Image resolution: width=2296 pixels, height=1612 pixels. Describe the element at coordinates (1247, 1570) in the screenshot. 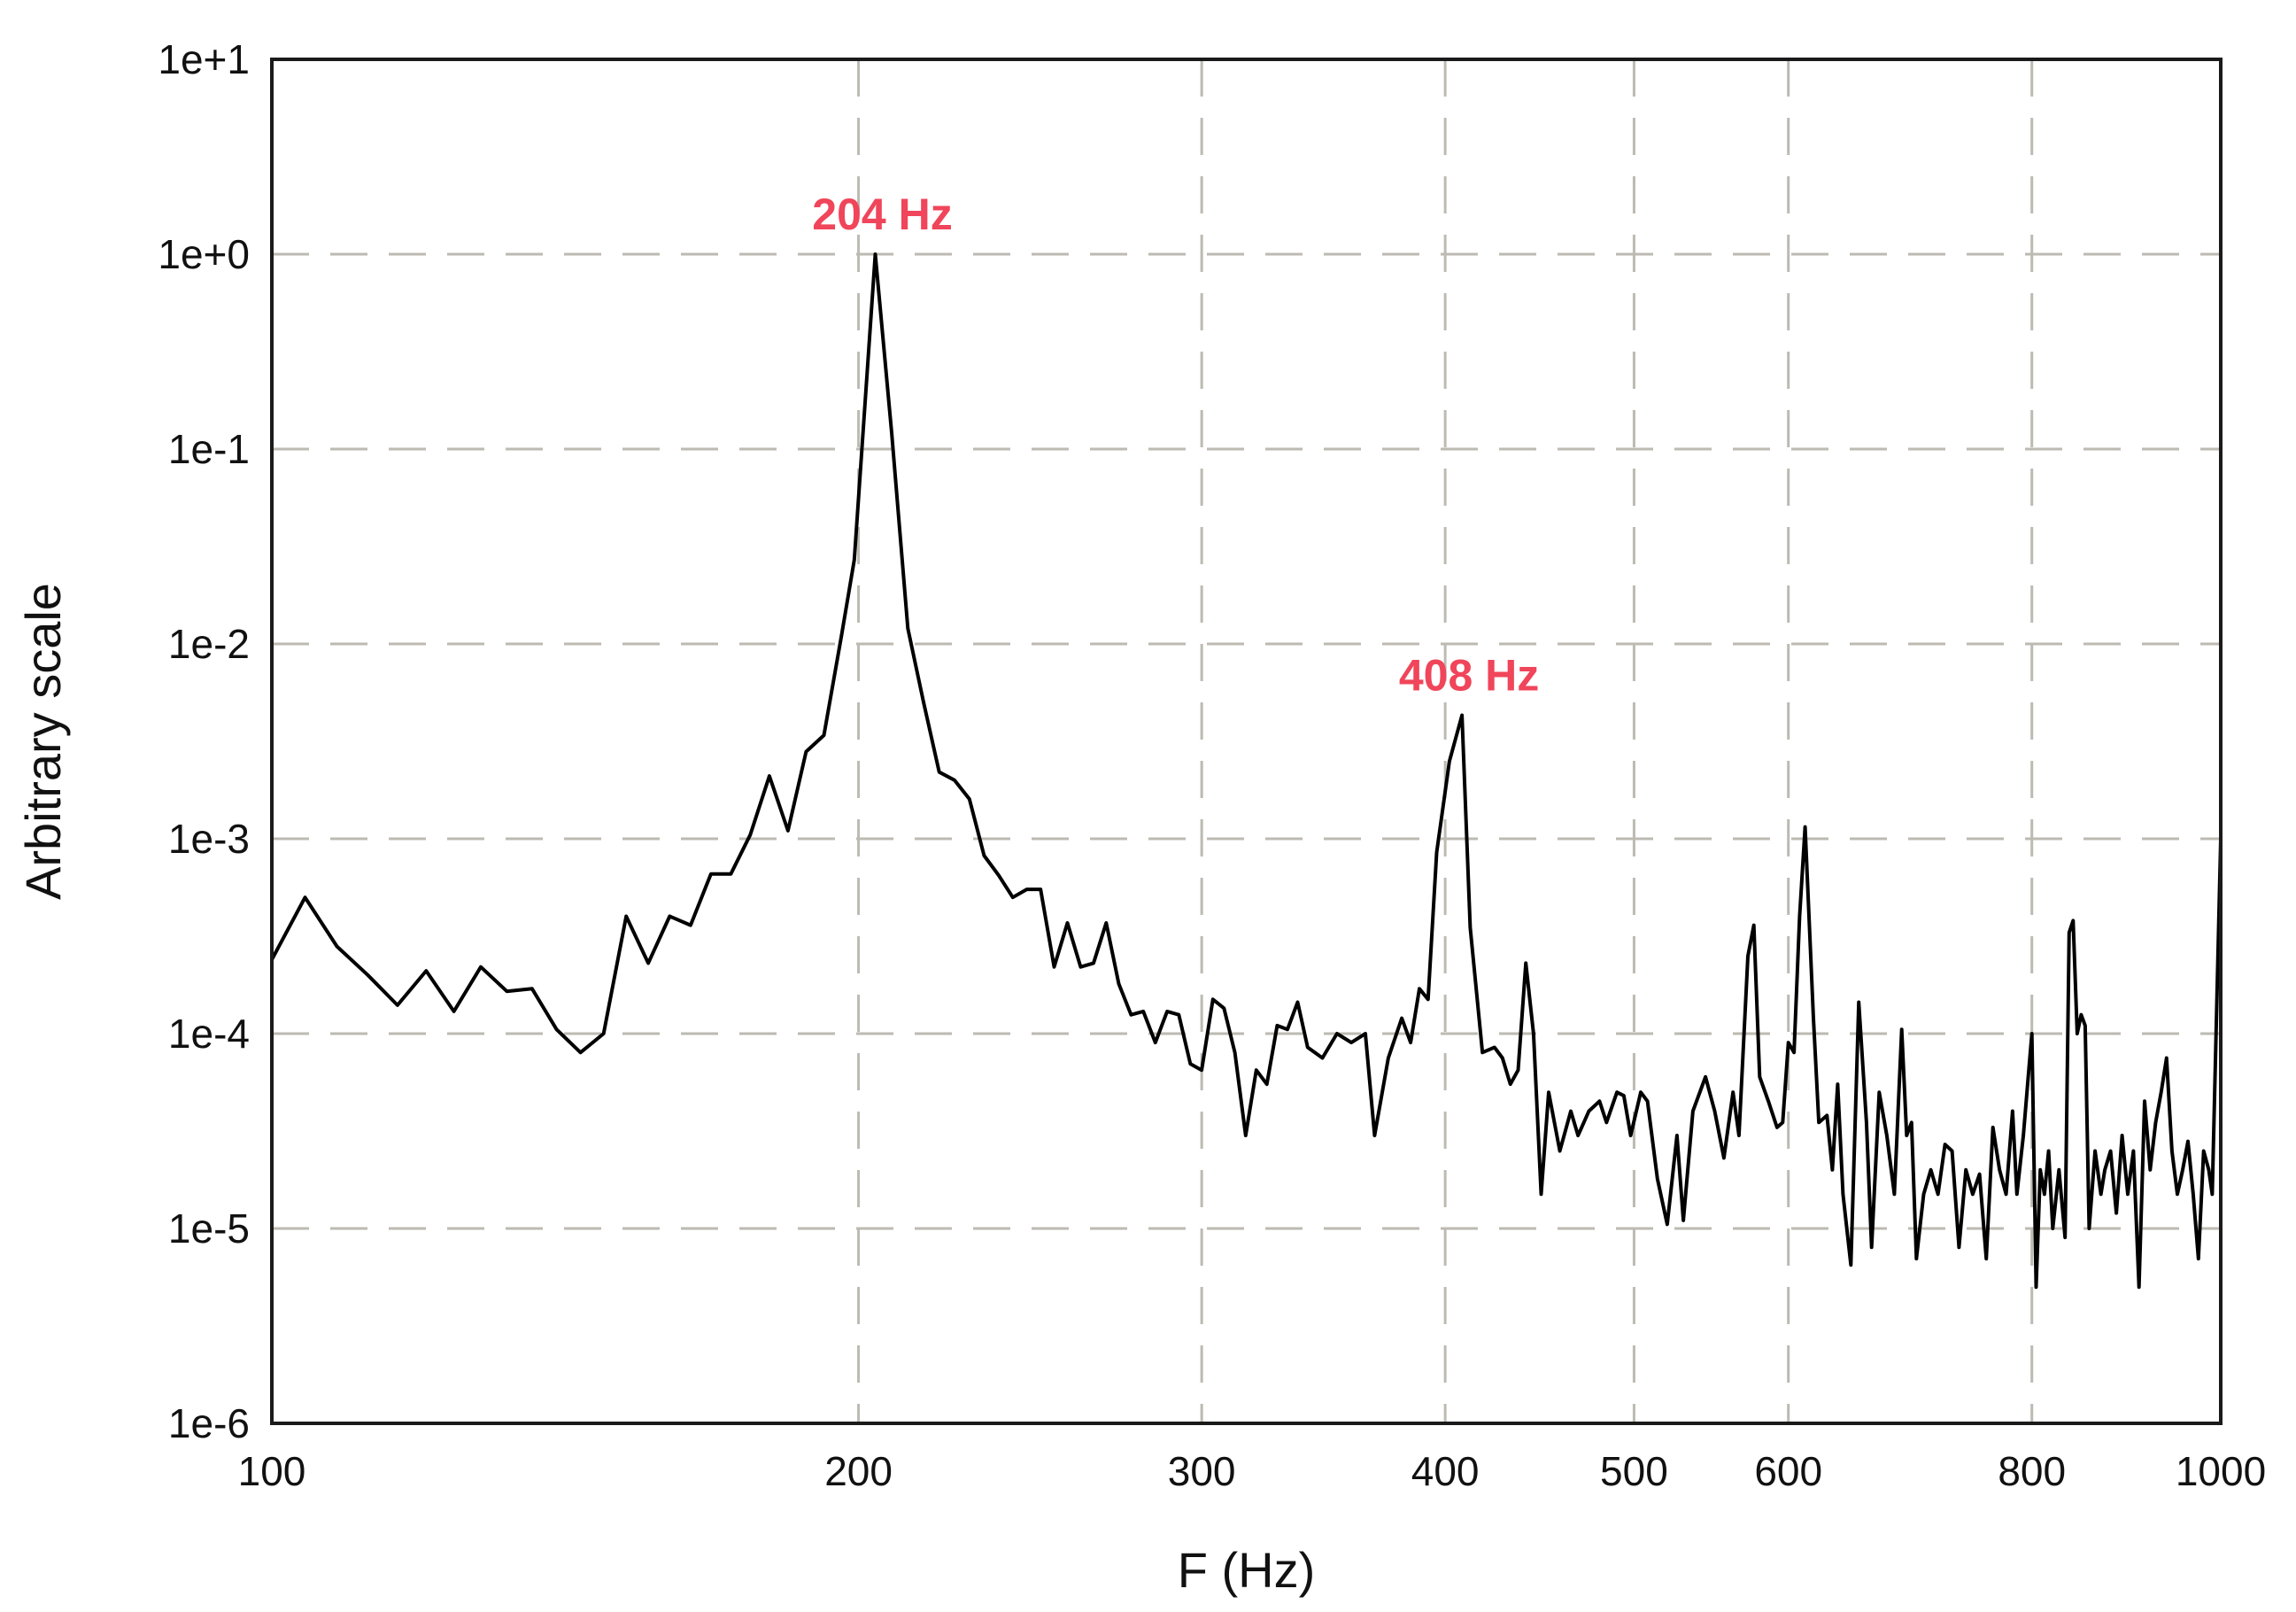

I see `x-axis-title: F (Hz)` at that location.